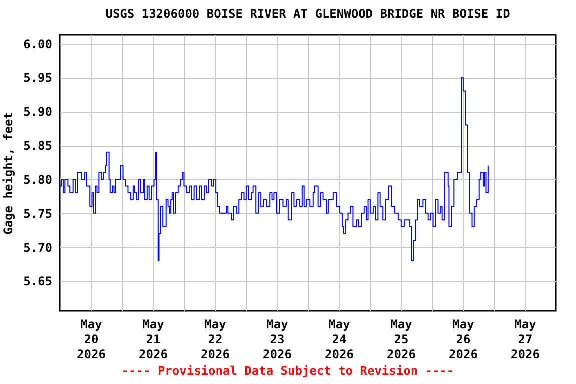 This screenshot has width=576, height=384. What do you see at coordinates (38, 213) in the screenshot?
I see `y-tick-label: 5.75` at bounding box center [38, 213].